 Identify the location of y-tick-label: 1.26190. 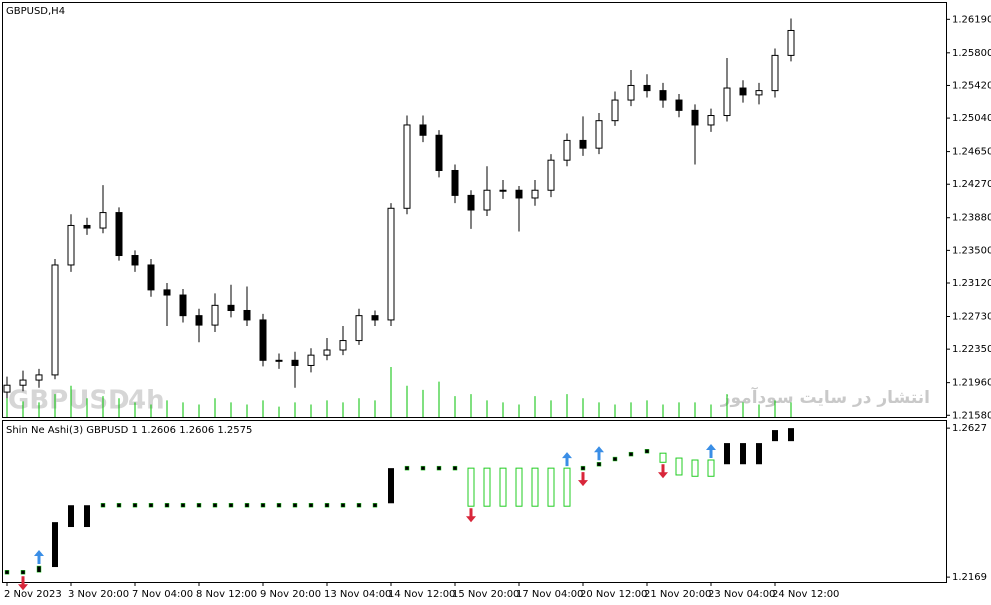
(971, 19).